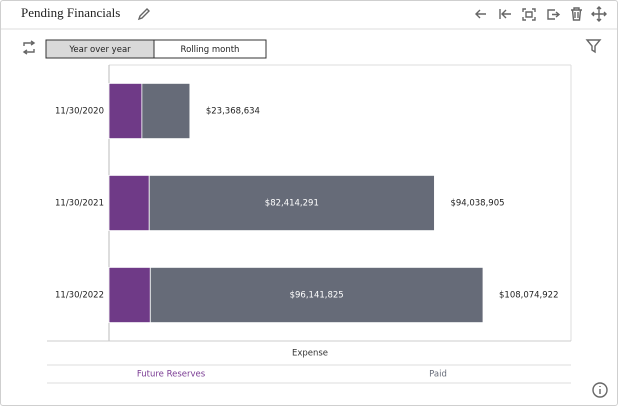  Describe the element at coordinates (29, 47) in the screenshot. I see `swap-icon` at that location.